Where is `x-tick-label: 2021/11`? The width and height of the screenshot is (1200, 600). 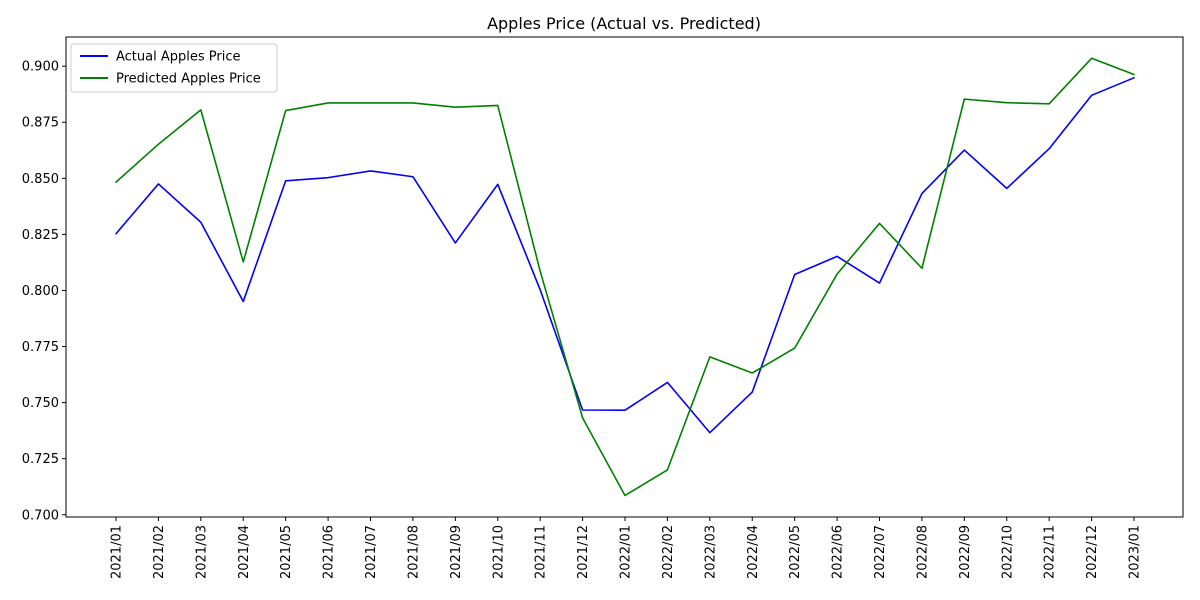 x-tick-label: 2021/11 is located at coordinates (541, 552).